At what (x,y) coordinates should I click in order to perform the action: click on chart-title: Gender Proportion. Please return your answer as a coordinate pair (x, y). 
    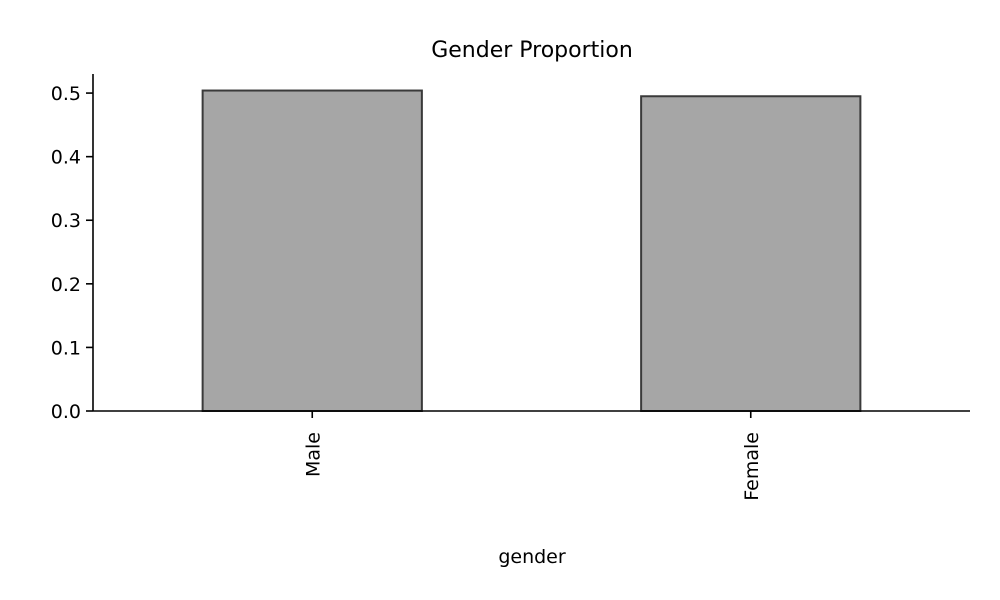
    Looking at the image, I should click on (532, 50).